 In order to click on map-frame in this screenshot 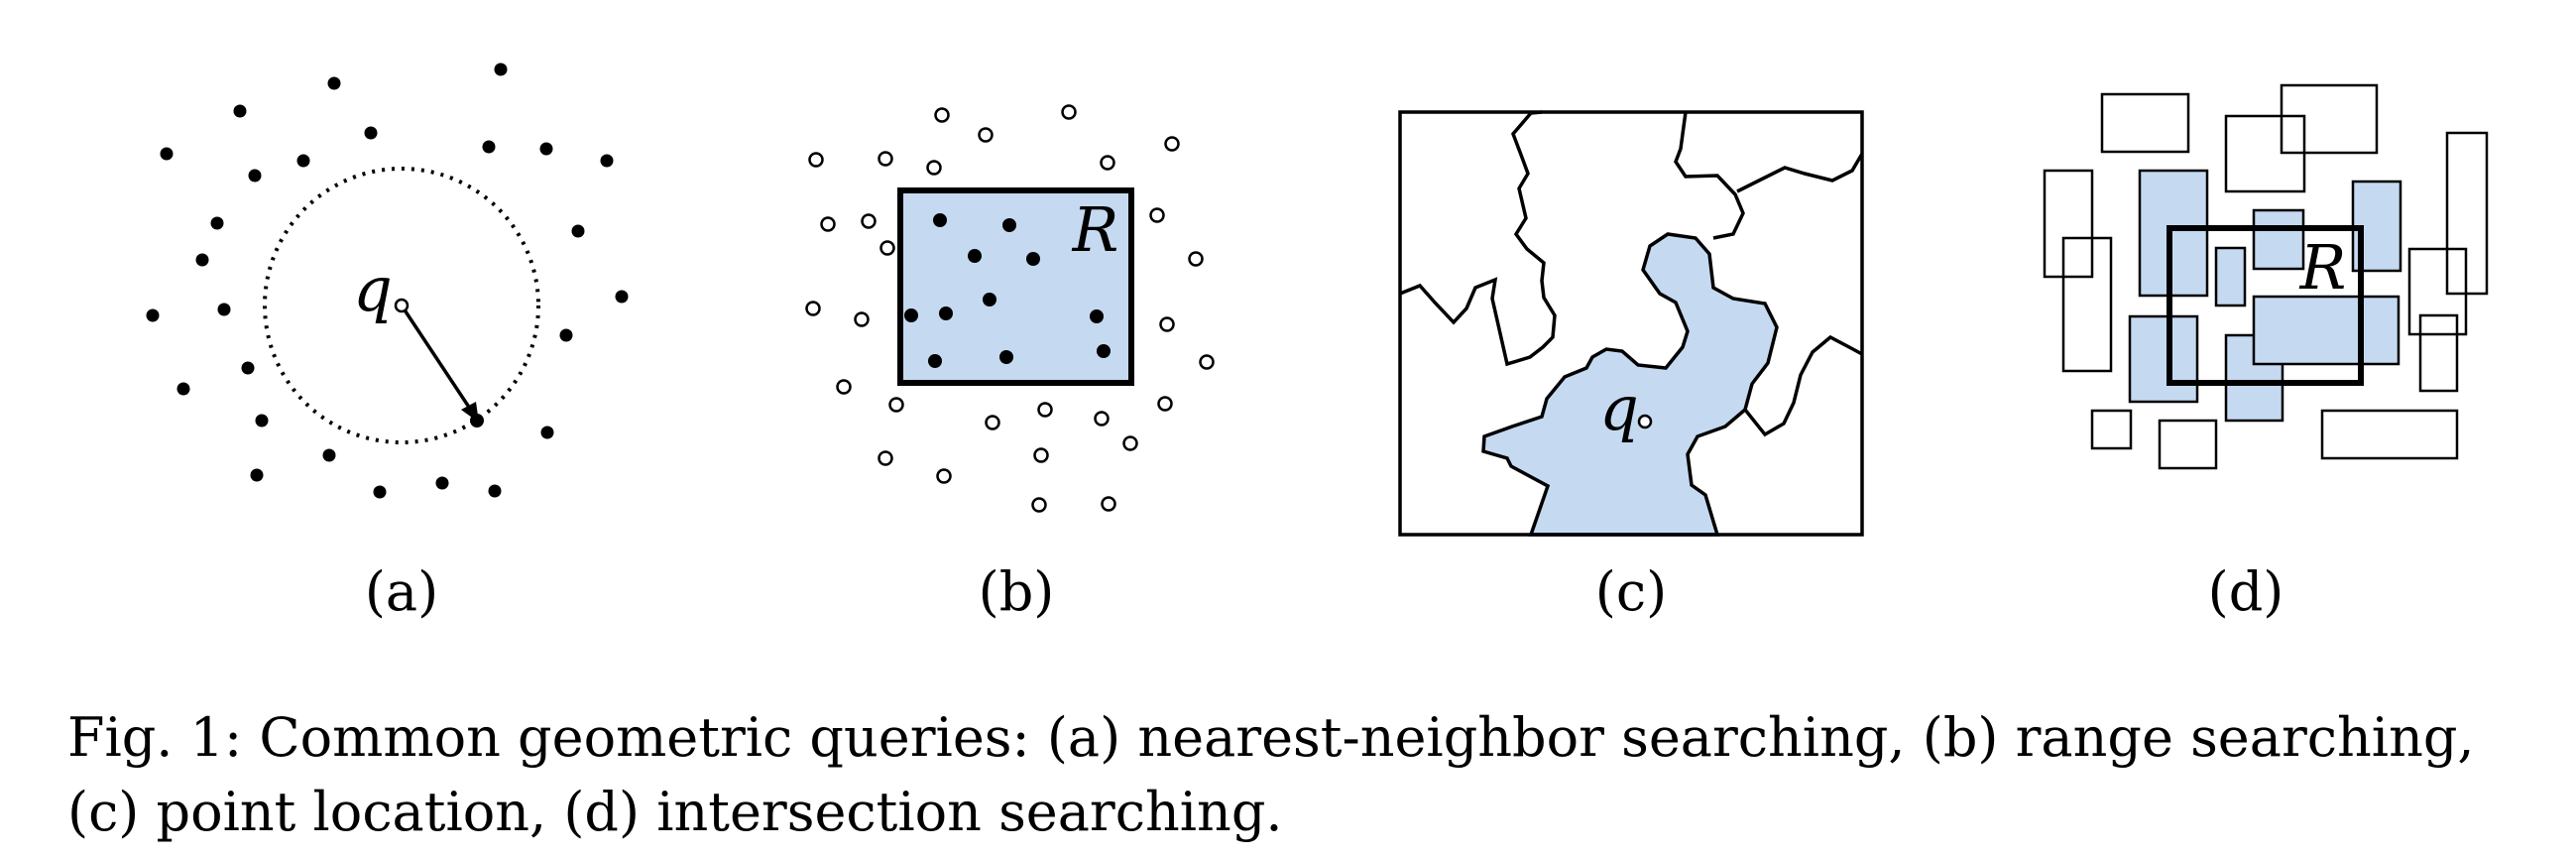, I will do `click(1631, 323)`.